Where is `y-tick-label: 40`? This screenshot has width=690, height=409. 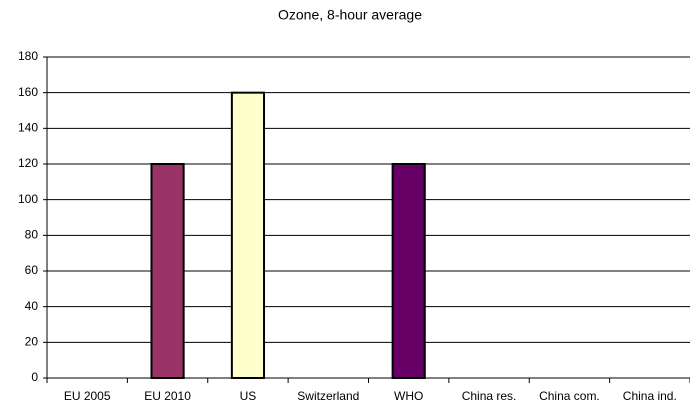
y-tick-label: 40 is located at coordinates (32, 306).